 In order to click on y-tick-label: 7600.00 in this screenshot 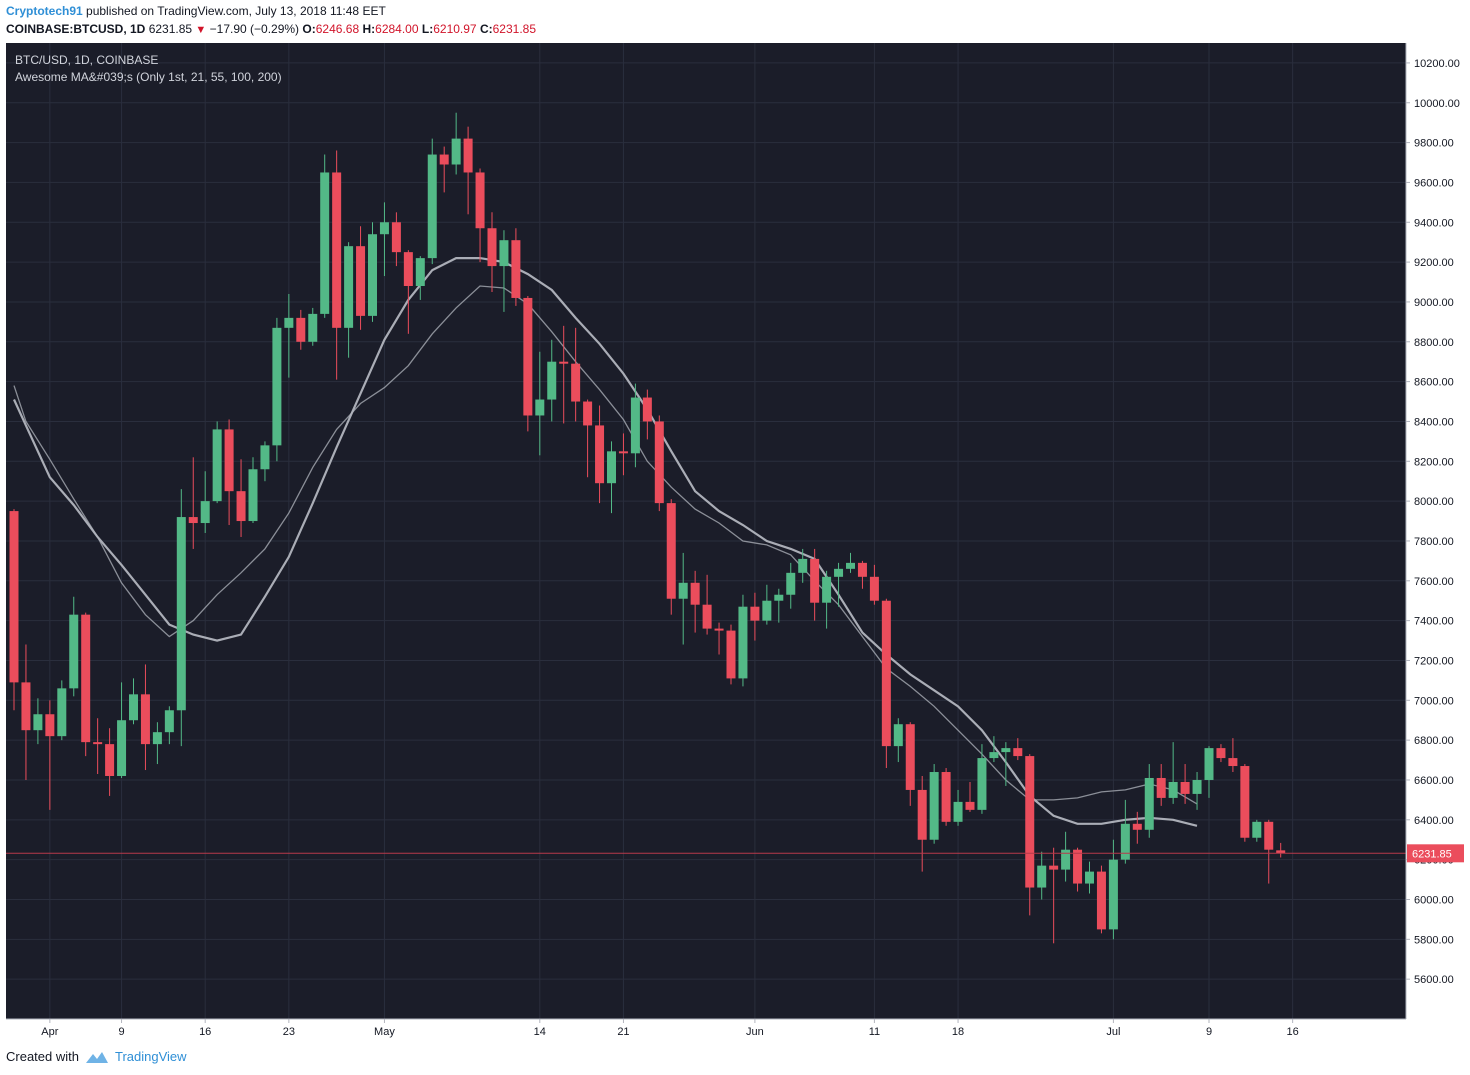, I will do `click(1434, 582)`.